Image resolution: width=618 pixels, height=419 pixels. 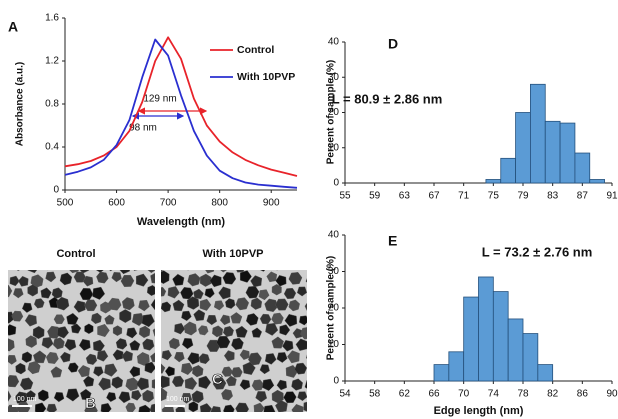 What do you see at coordinates (523, 394) in the screenshot?
I see `x-tick-label: 78` at bounding box center [523, 394].